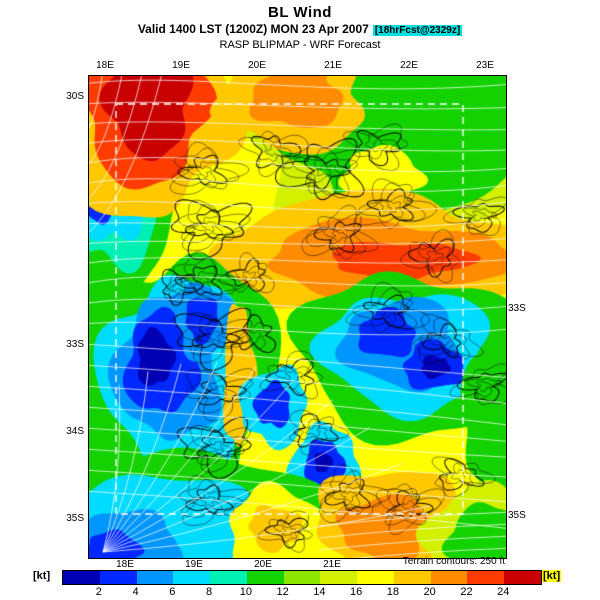  What do you see at coordinates (263, 564) in the screenshot?
I see `lon-label-bottom: 20E` at bounding box center [263, 564].